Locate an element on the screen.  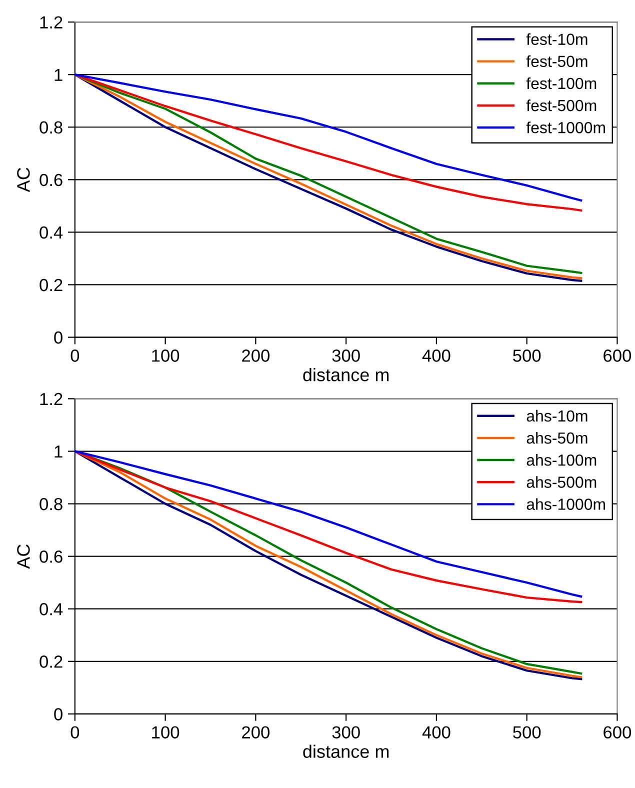
legend-label: ahs-10m is located at coordinates (557, 416).